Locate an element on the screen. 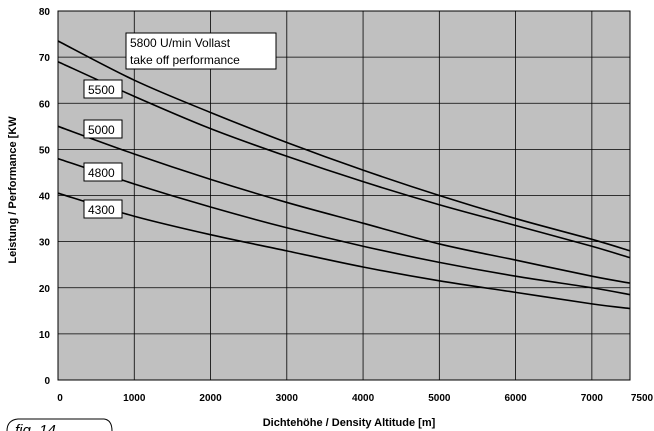 The image size is (654, 431). y-tick-label: 20 is located at coordinates (45, 289).